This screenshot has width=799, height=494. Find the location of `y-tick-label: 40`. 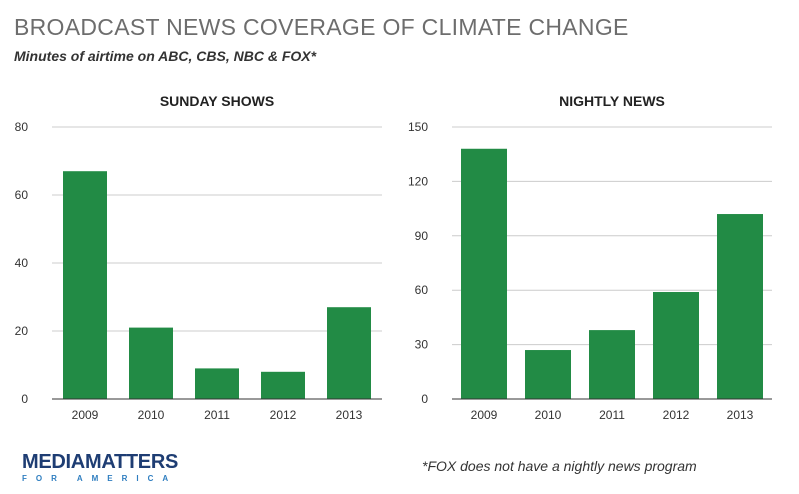

y-tick-label: 40 is located at coordinates (22, 263).